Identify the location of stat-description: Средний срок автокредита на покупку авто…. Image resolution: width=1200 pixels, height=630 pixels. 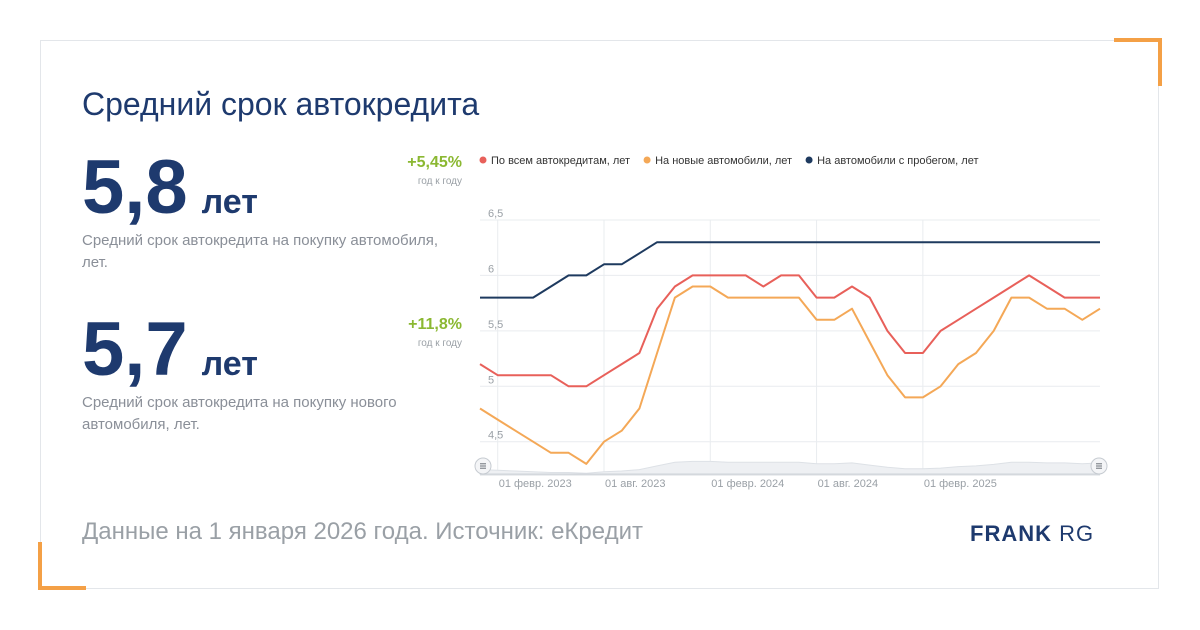
(260, 251).